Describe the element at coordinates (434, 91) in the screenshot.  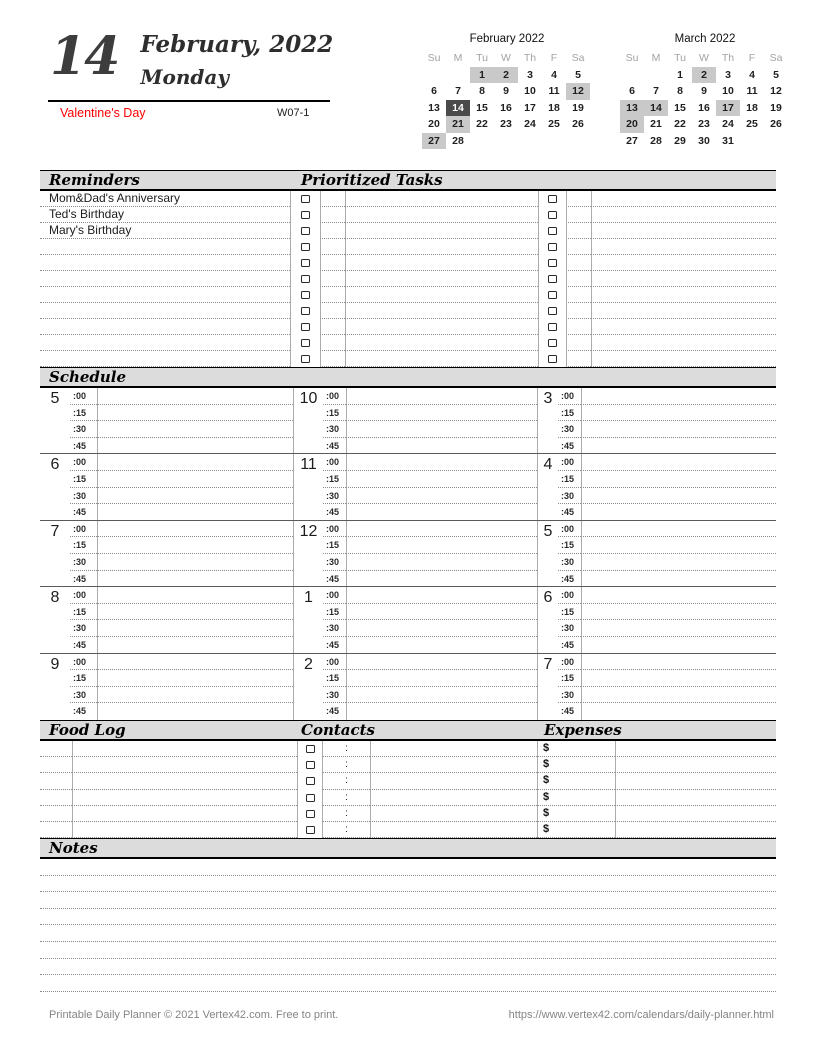
I see `calendar-day: 6` at that location.